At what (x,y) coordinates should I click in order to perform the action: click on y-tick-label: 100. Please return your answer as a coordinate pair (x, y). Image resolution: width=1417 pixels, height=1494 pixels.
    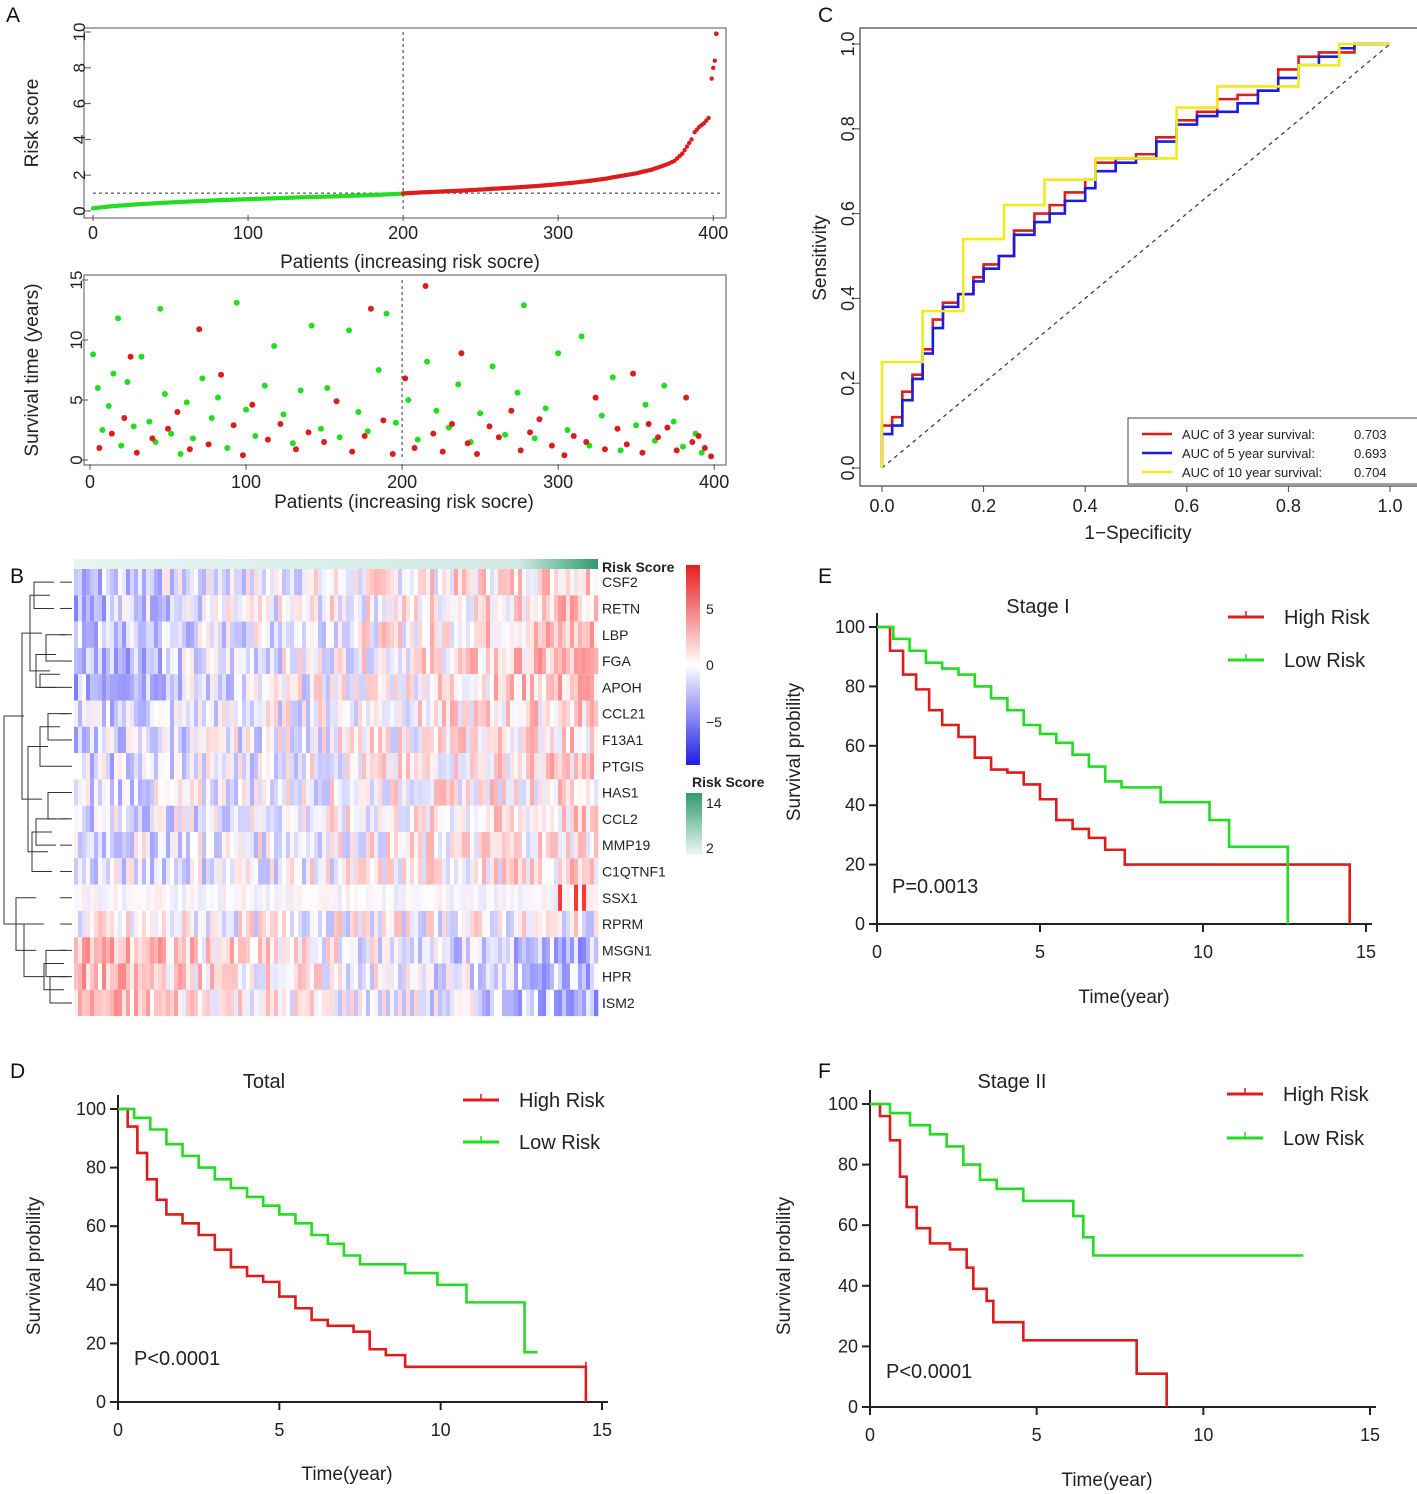
    Looking at the image, I should click on (843, 1104).